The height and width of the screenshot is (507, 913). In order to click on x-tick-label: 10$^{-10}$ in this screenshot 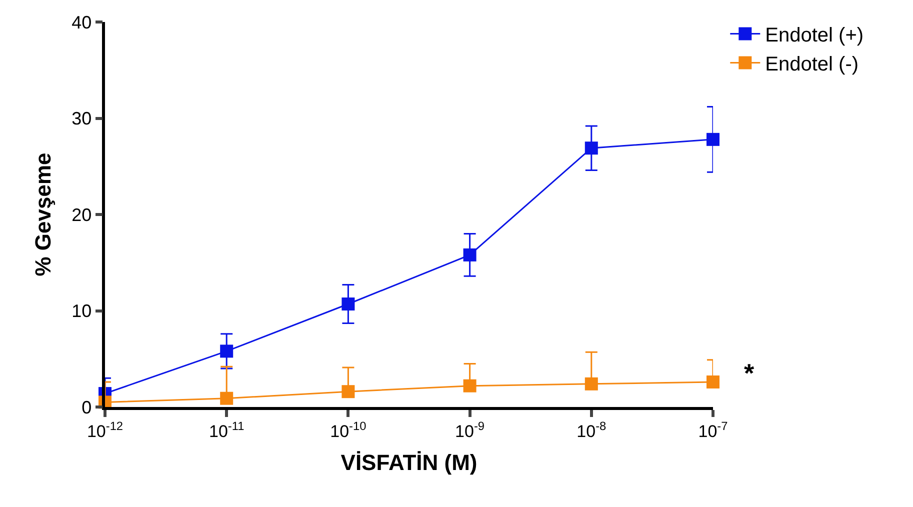, I will do `click(348, 430)`.